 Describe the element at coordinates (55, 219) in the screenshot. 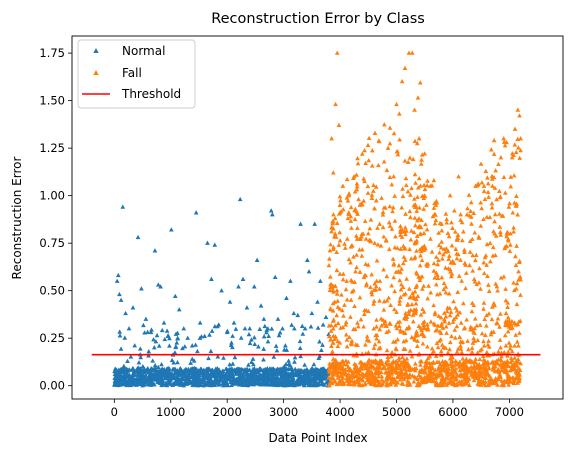

I see `y-ticks: 0.00 0.25 0.50 0.75 1.00 1.25 1.50 1.75` at that location.